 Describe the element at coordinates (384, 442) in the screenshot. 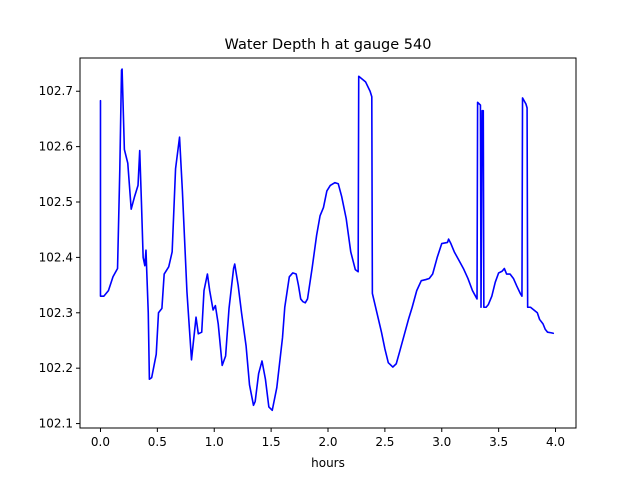

I see `x-tick-label: 2.5` at that location.